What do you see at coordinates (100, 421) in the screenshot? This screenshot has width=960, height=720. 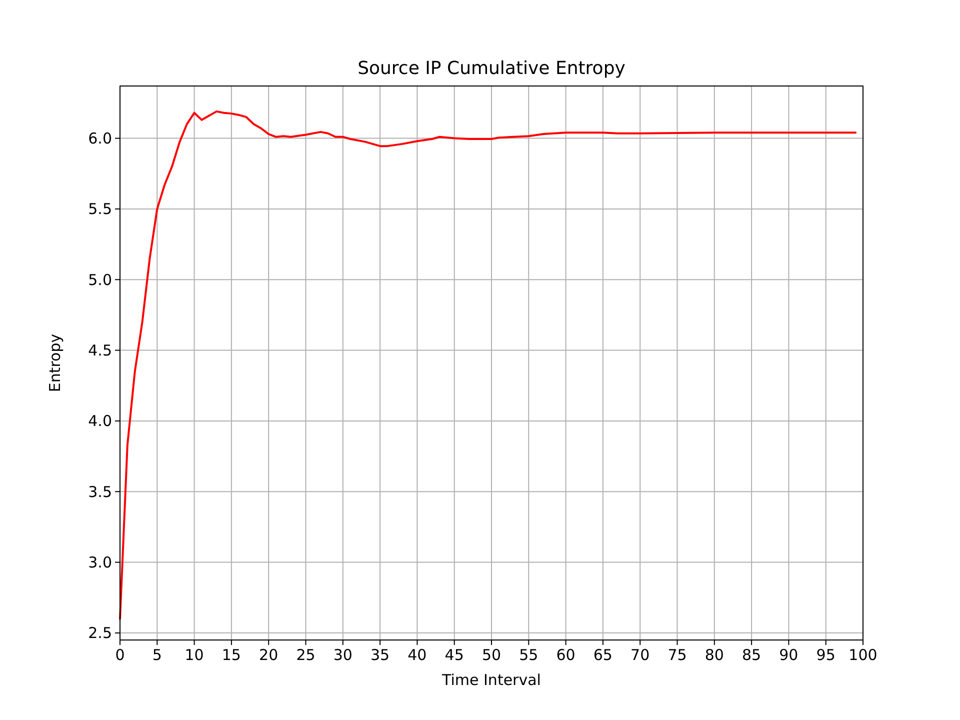 I see `y-tick-label: 4.0` at bounding box center [100, 421].